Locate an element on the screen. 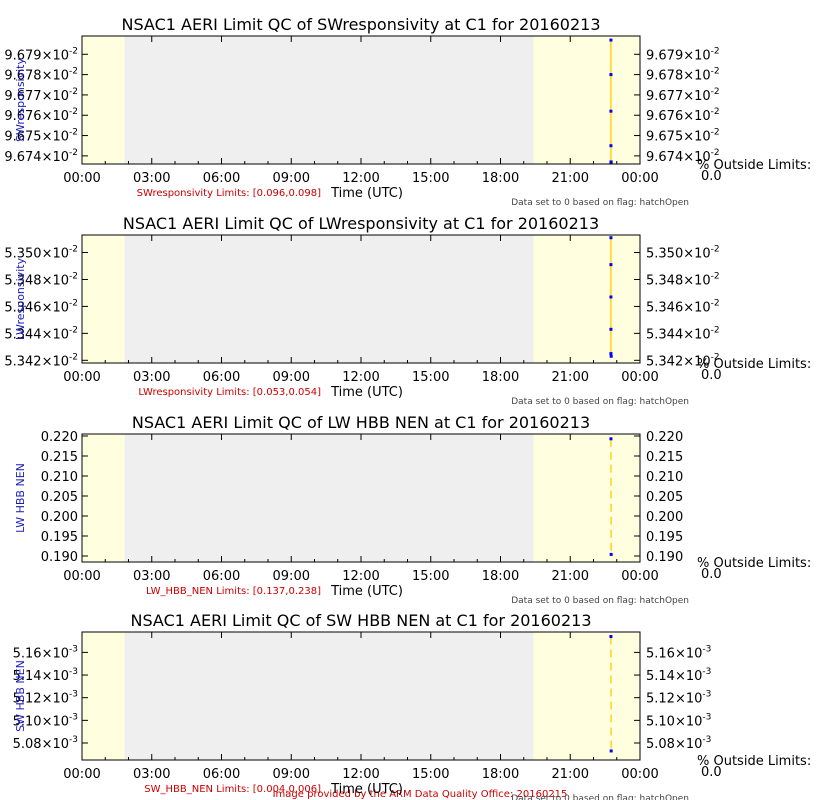 This screenshot has width=840, height=800. panel-2-x-tick-label: 06:00 is located at coordinates (221, 377).